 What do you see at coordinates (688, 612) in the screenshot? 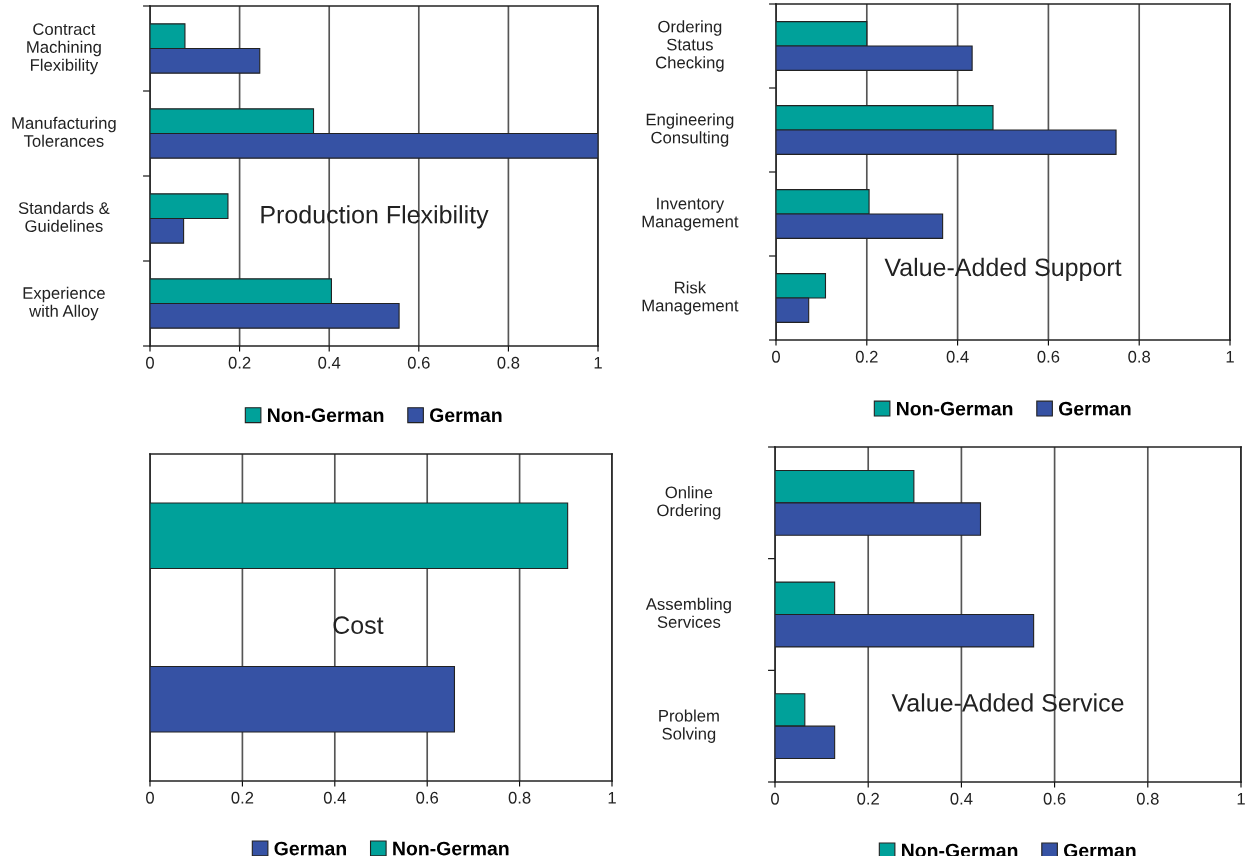
I see `y-tick-label: Assembling Services` at bounding box center [688, 612].